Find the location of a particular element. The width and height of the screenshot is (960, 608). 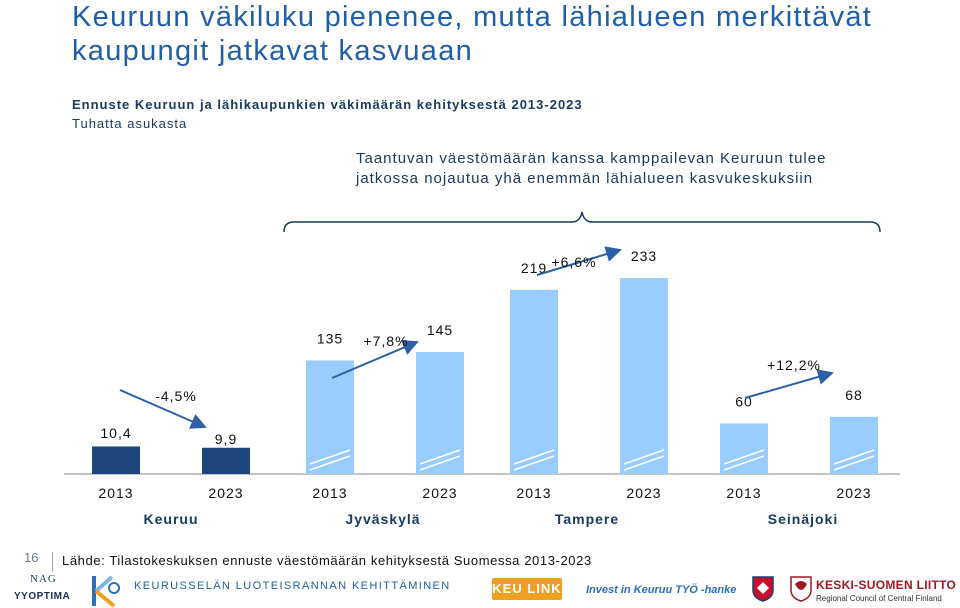

page-number: 16 is located at coordinates (31, 557).